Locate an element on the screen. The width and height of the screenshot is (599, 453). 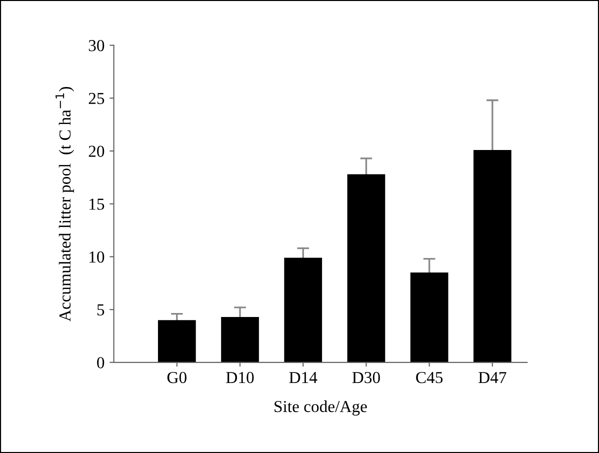
y-tick-label: 15 is located at coordinates (97, 204).